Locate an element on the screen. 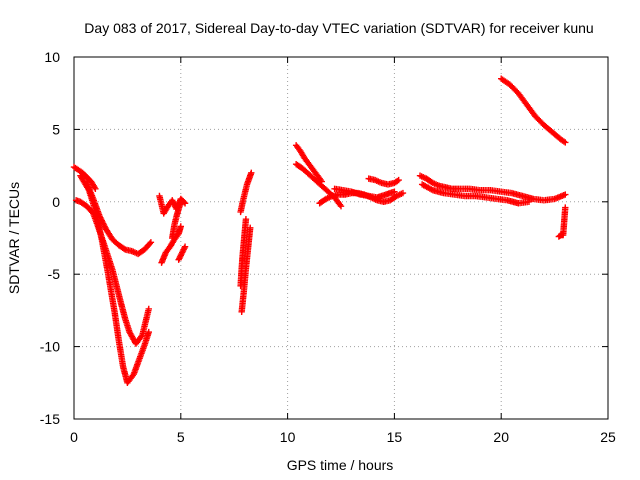  y-tick-label: 10 is located at coordinates (52, 57).